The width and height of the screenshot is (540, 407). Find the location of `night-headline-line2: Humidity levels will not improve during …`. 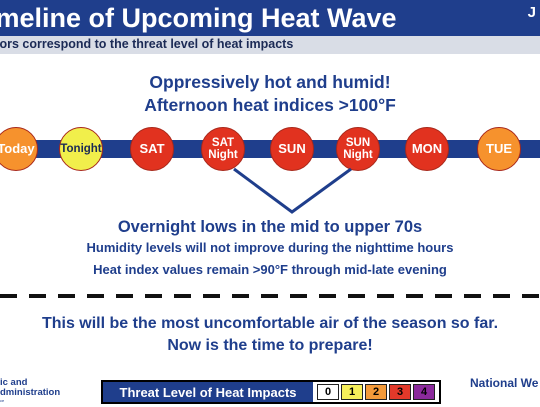

night-headline-line2: Humidity levels will not improve during … is located at coordinates (270, 247).